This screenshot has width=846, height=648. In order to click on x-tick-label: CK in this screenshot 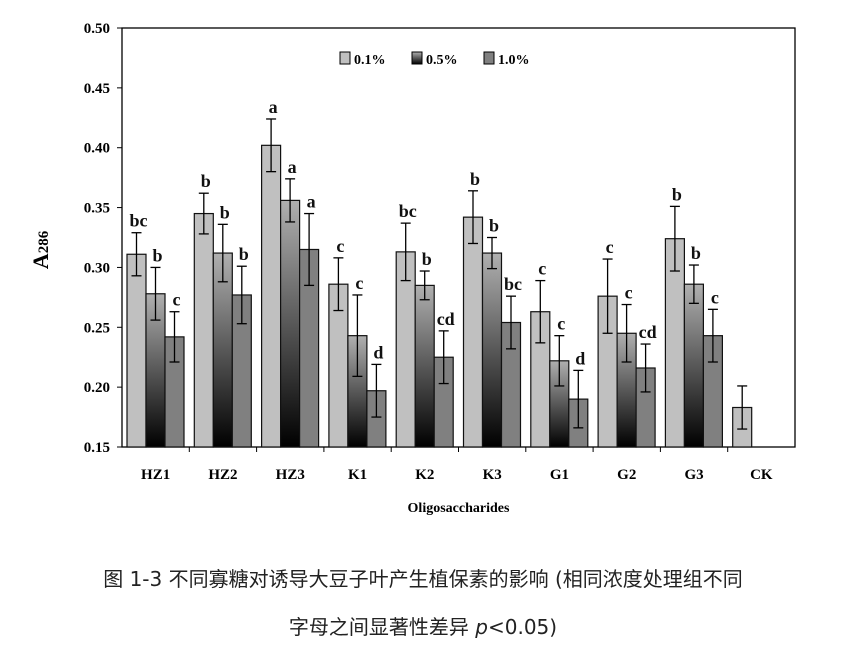, I will do `click(761, 475)`.